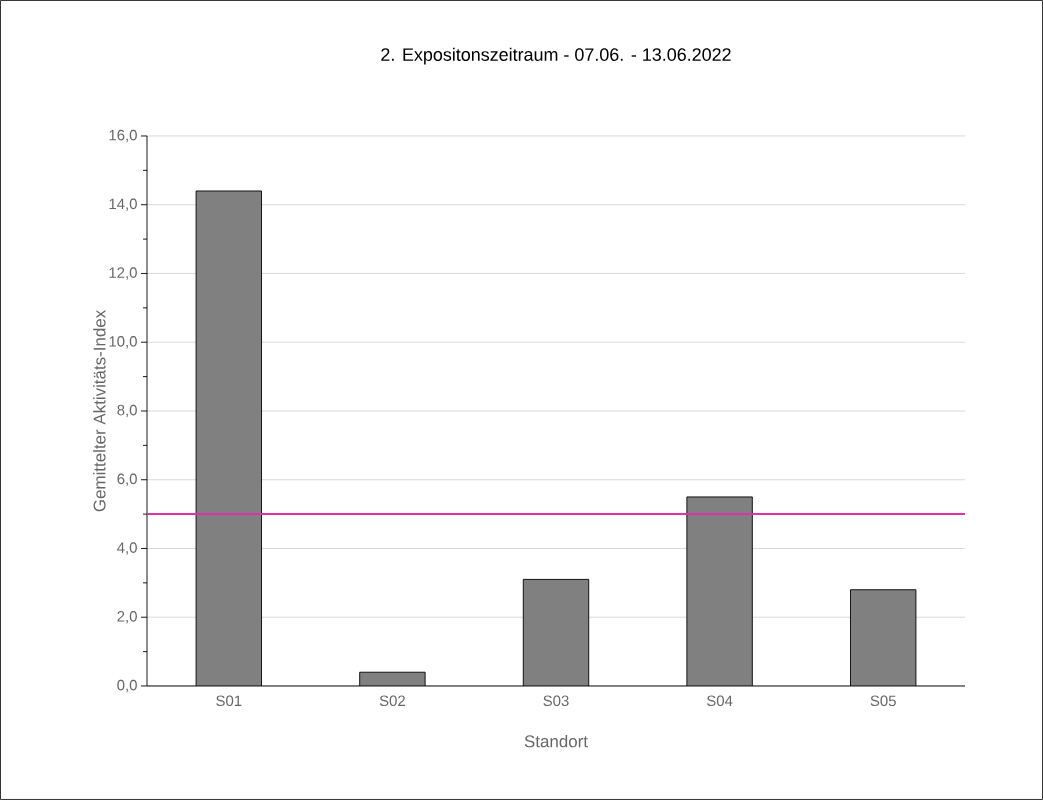 The width and height of the screenshot is (1043, 800). Describe the element at coordinates (556, 741) in the screenshot. I see `x-axis-title: Standort` at that location.